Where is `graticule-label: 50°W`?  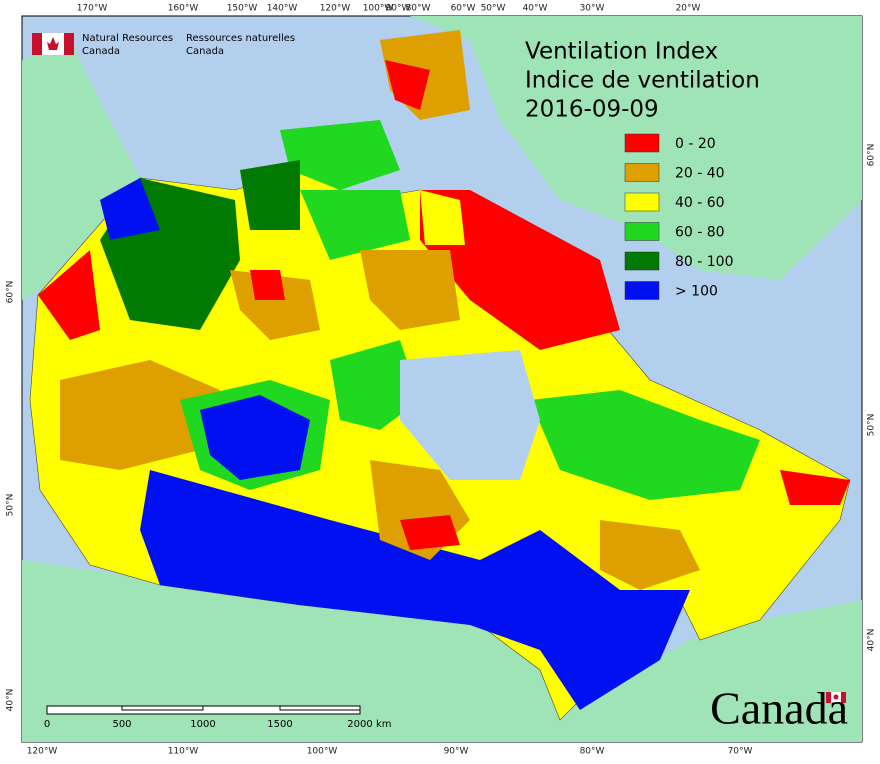
graticule-label: 50°W is located at coordinates (493, 9).